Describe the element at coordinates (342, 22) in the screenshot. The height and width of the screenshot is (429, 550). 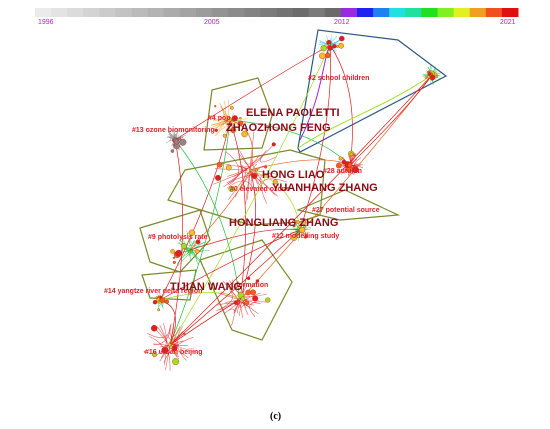
I see `year-label: 2012` at that location.